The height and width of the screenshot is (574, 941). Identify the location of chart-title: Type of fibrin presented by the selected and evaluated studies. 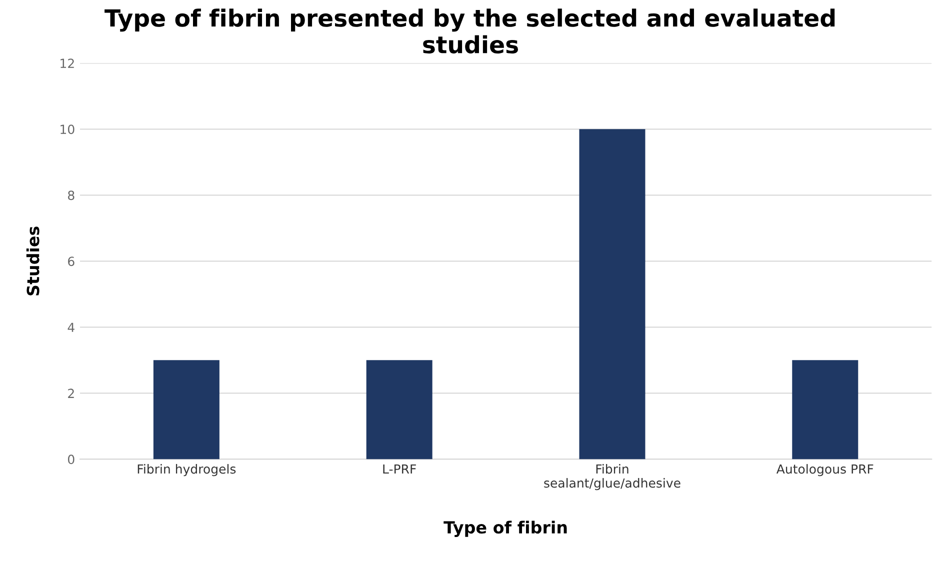
(469, 31).